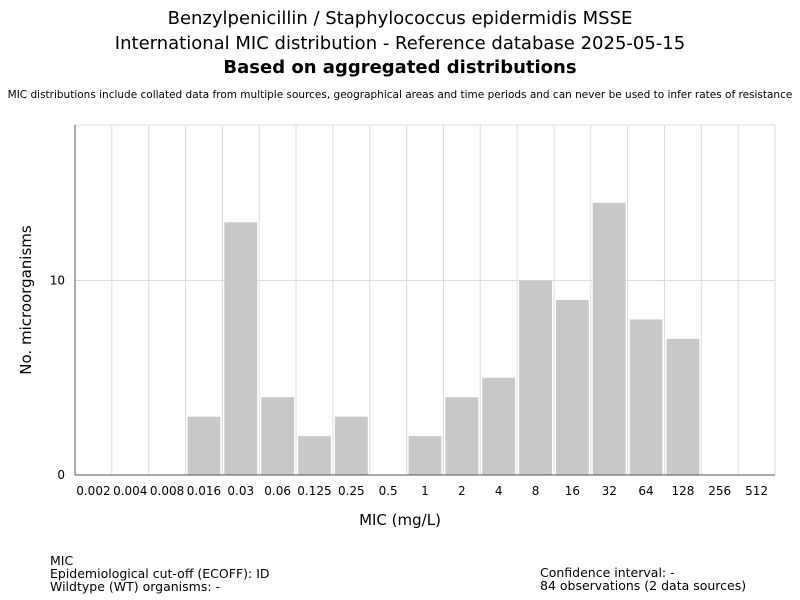 Image resolution: width=800 pixels, height=600 pixels. I want to click on x-tick-label: 0.25, so click(351, 491).